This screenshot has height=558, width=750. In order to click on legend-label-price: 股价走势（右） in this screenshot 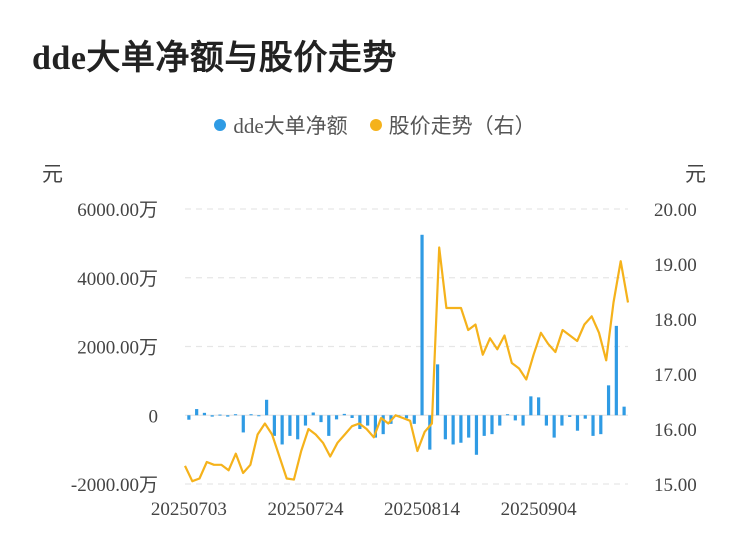, I will do `click(462, 126)`.